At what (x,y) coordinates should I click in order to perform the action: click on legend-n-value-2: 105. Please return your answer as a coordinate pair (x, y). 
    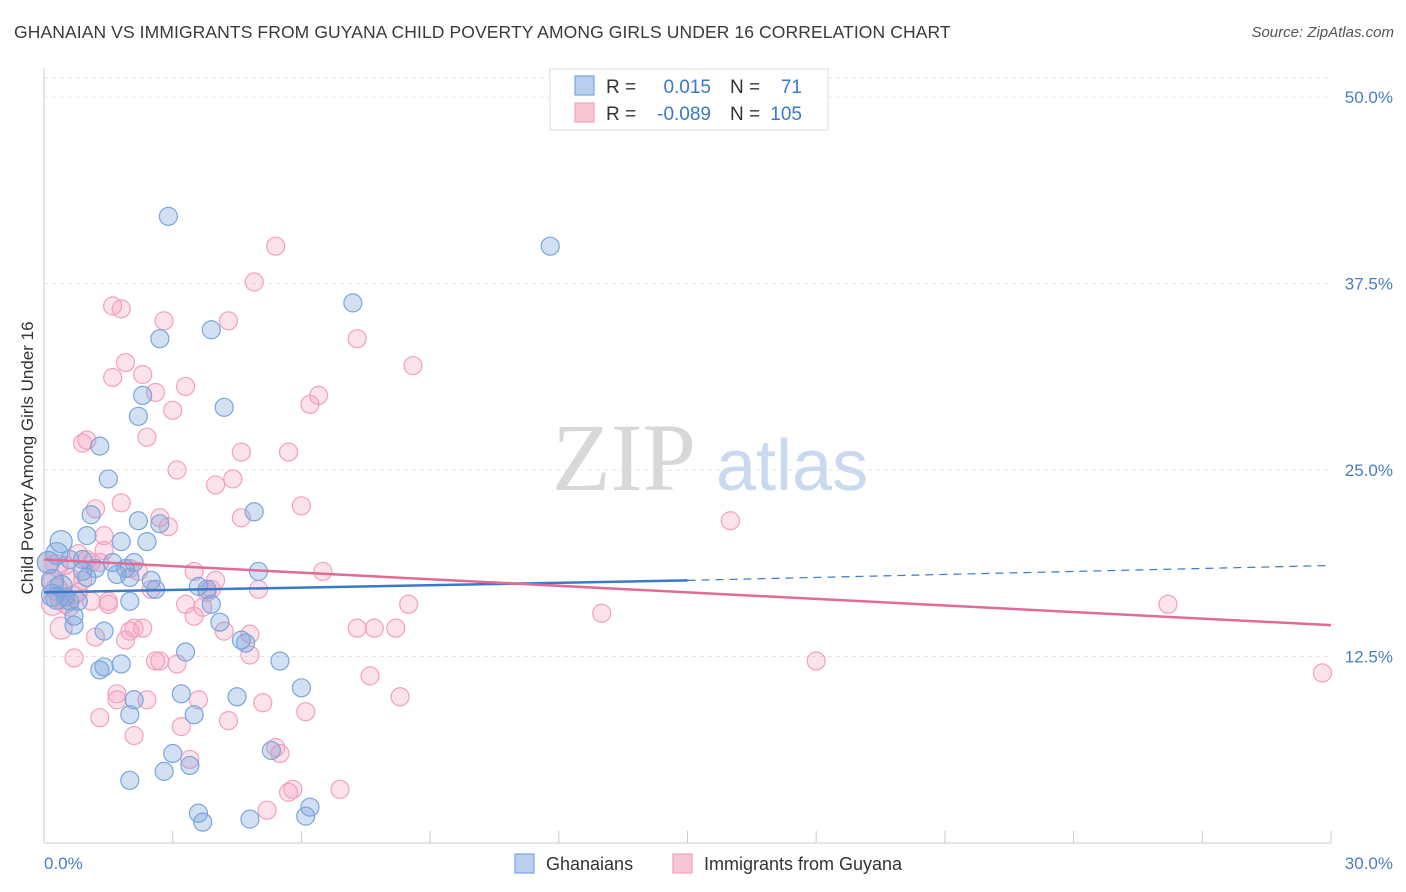
    Looking at the image, I should click on (786, 114).